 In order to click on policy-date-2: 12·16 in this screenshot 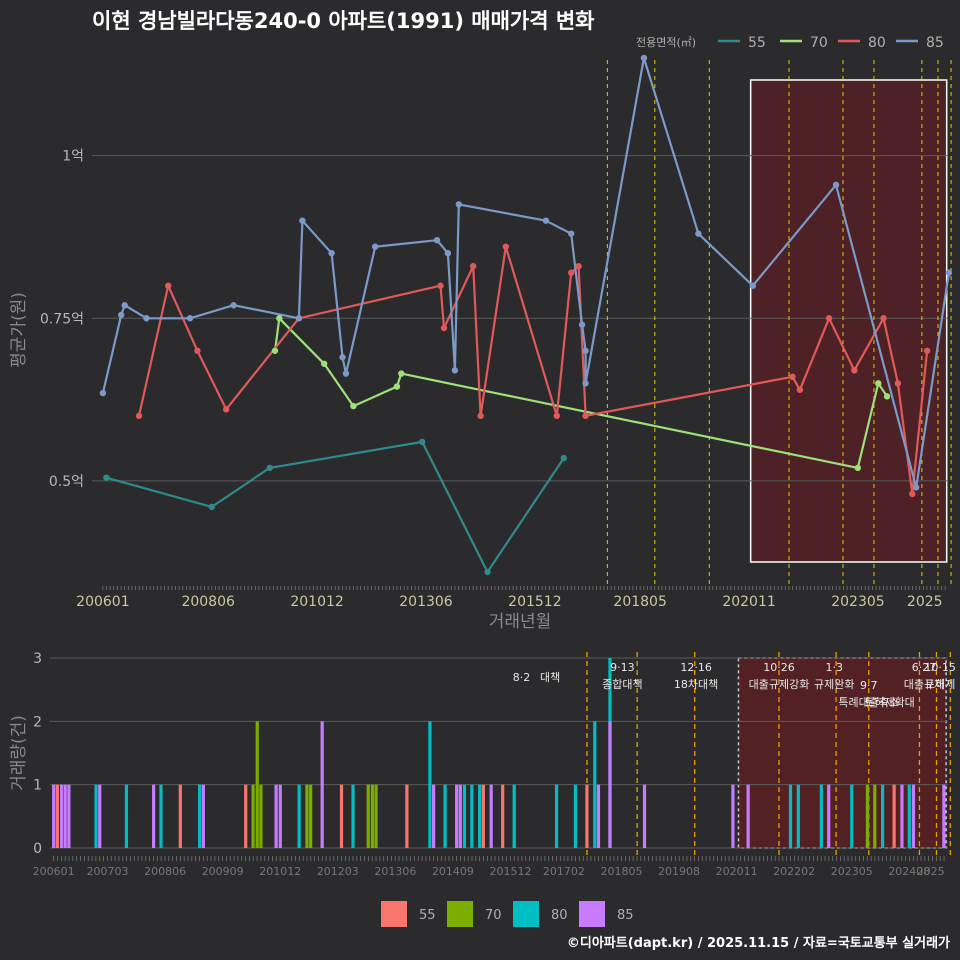, I will do `click(696, 667)`.